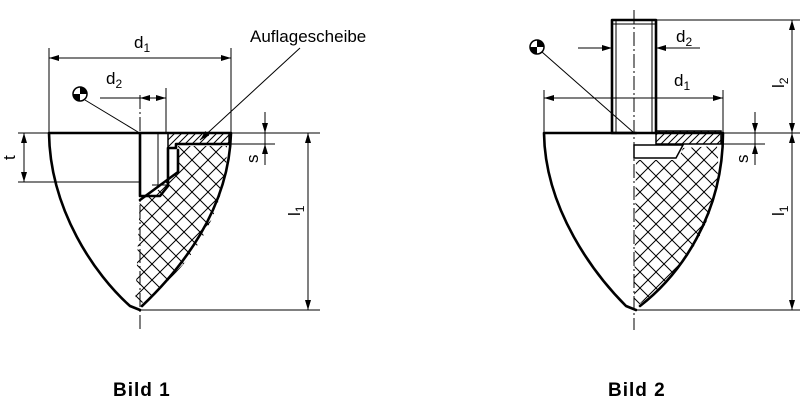 Image resolution: width=800 pixels, height=405 pixels. What do you see at coordinates (114, 80) in the screenshot?
I see `d2-label: d2` at bounding box center [114, 80].